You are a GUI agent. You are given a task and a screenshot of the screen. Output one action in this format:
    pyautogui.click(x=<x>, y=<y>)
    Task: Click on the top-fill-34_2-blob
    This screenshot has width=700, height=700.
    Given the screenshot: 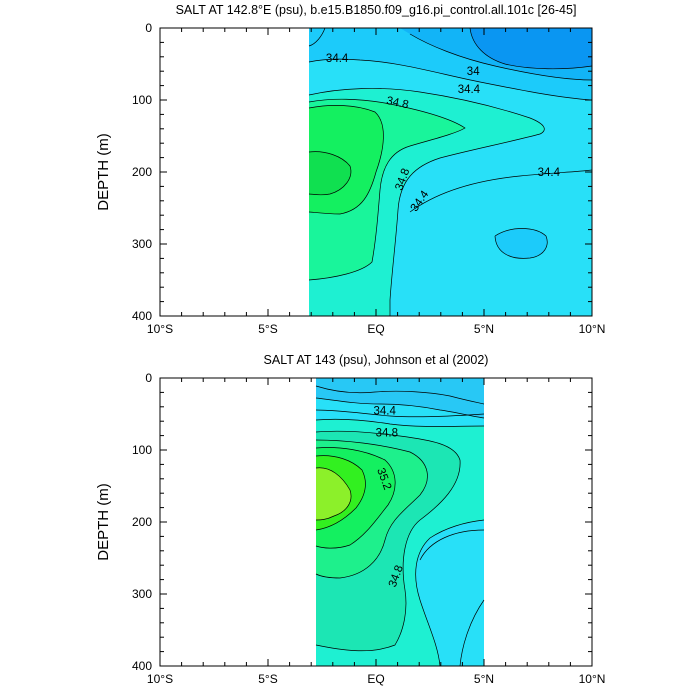 What is the action you would take?
    pyautogui.click(x=521, y=243)
    